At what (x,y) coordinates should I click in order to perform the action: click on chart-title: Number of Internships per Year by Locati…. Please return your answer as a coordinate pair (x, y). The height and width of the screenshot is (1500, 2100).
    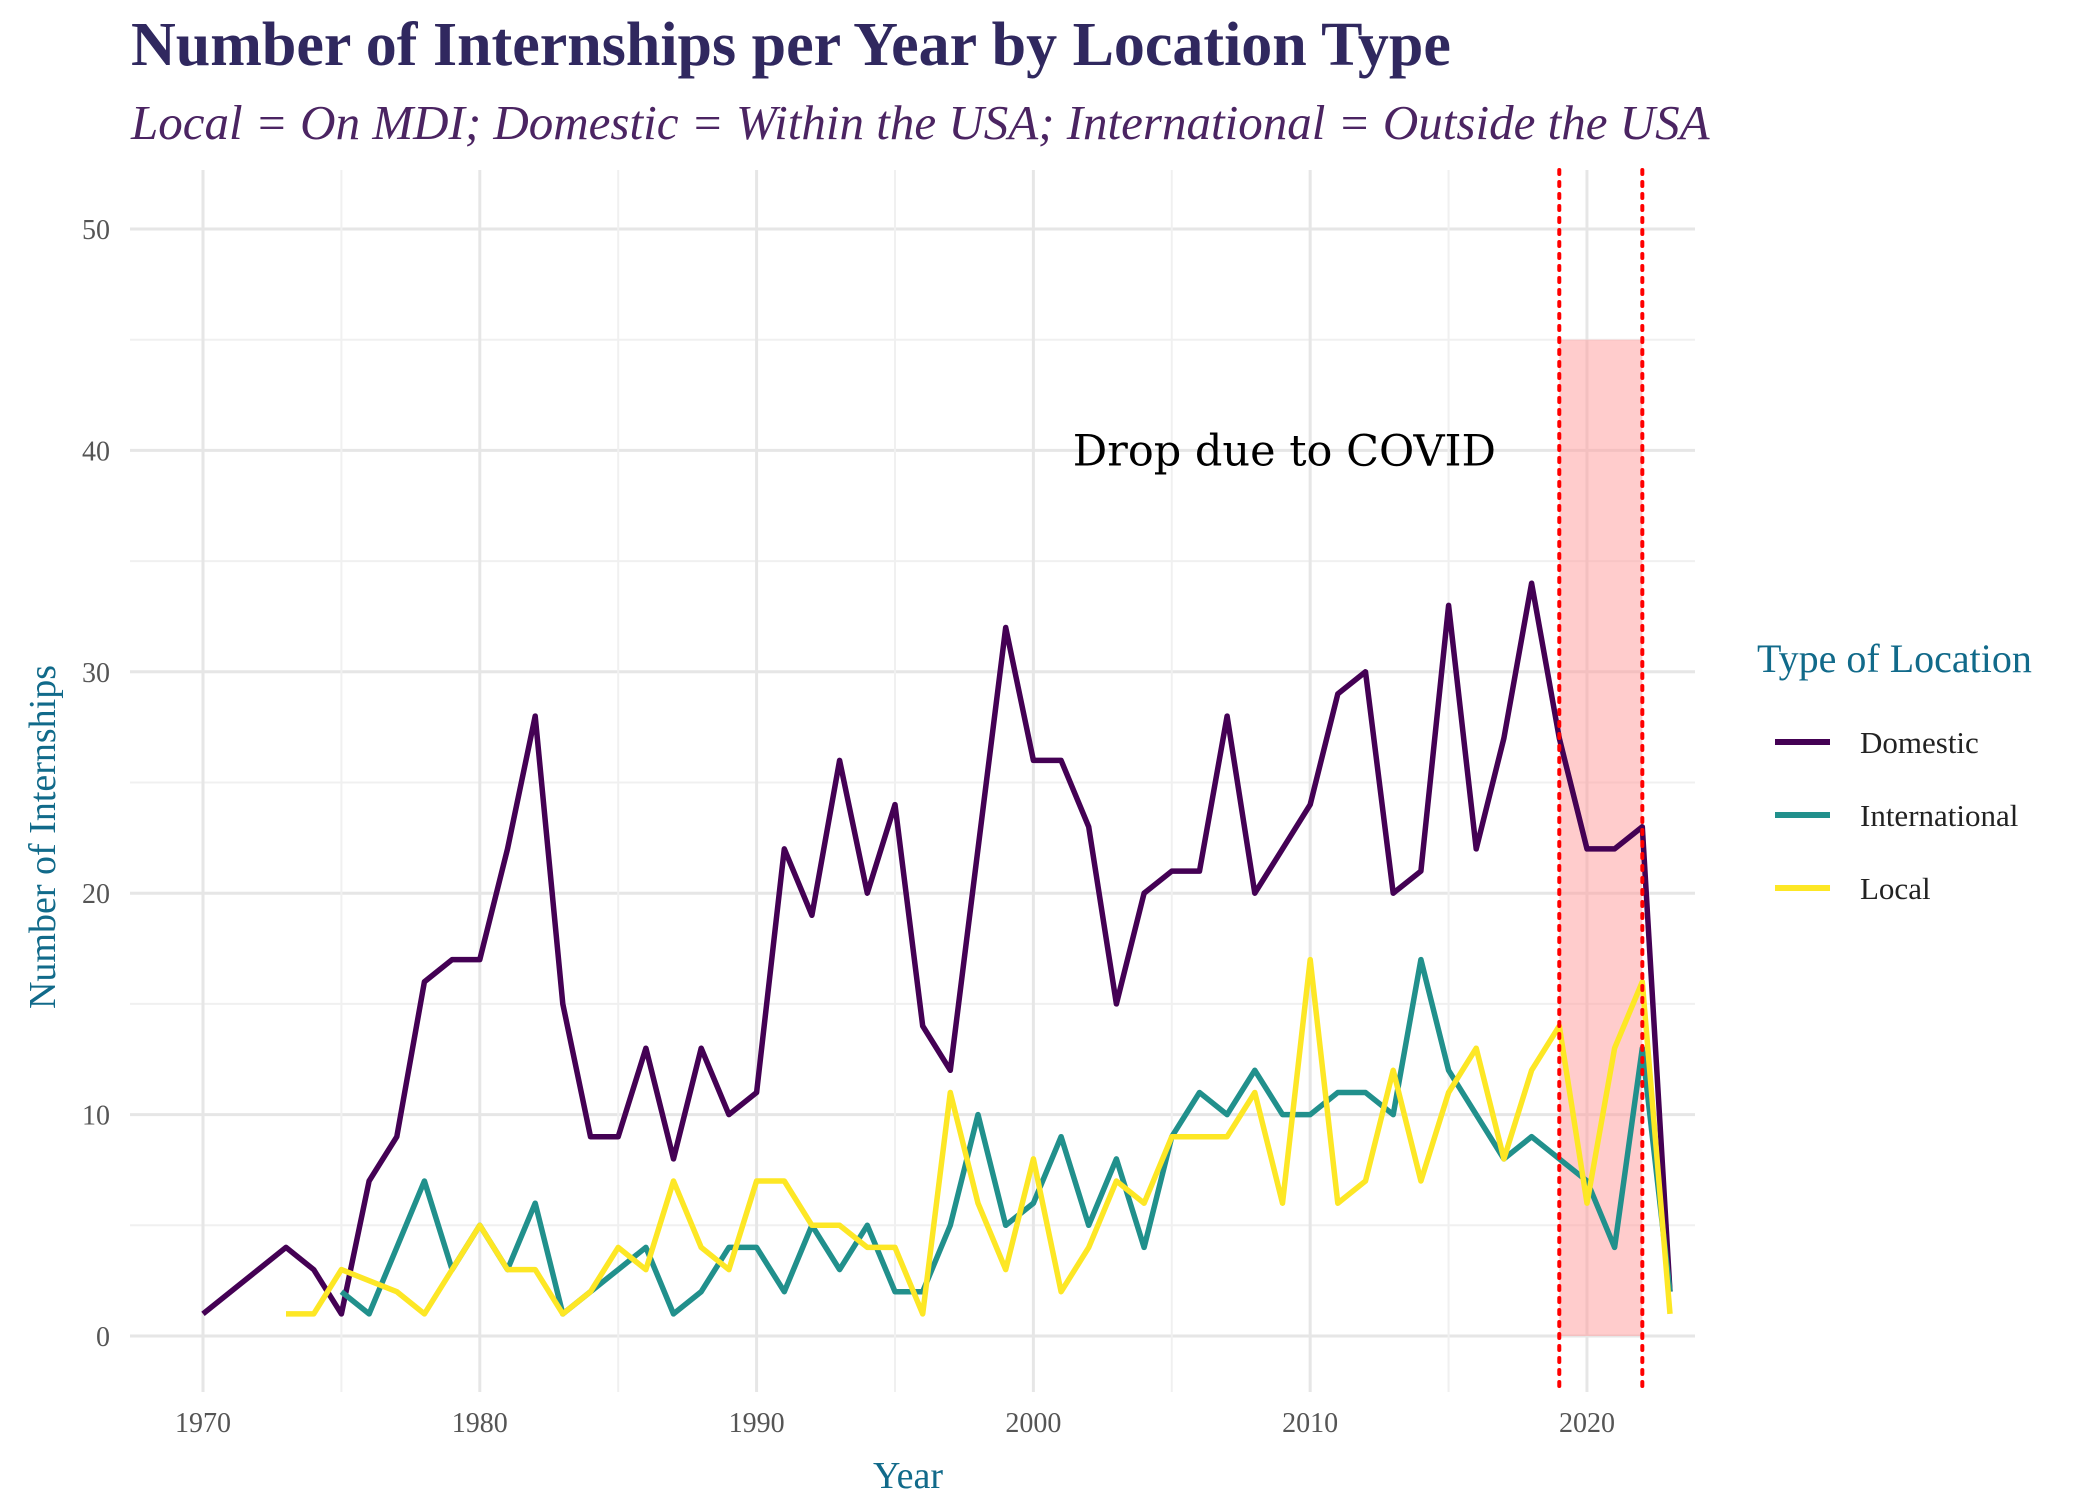
    Looking at the image, I should click on (791, 45).